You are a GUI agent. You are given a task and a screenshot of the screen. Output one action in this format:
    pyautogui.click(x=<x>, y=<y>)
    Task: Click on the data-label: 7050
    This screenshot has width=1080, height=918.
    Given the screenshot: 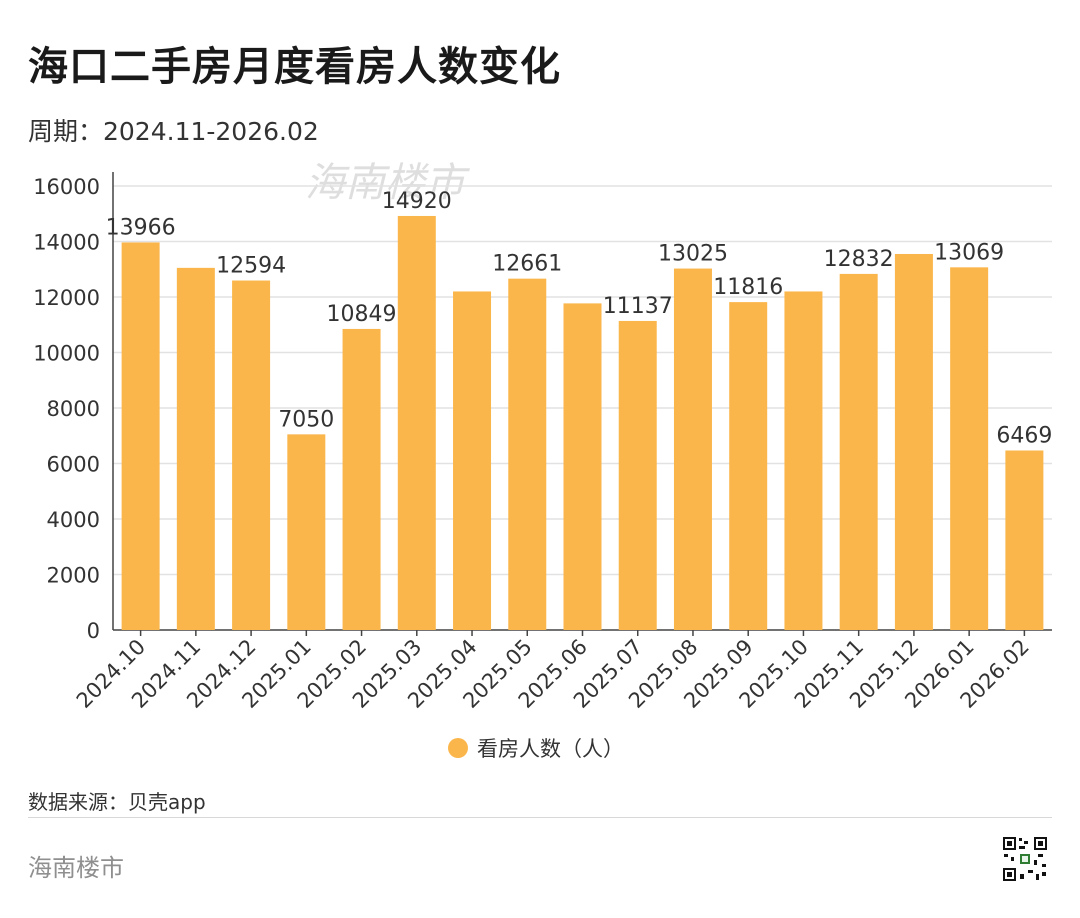 What is the action you would take?
    pyautogui.click(x=306, y=419)
    